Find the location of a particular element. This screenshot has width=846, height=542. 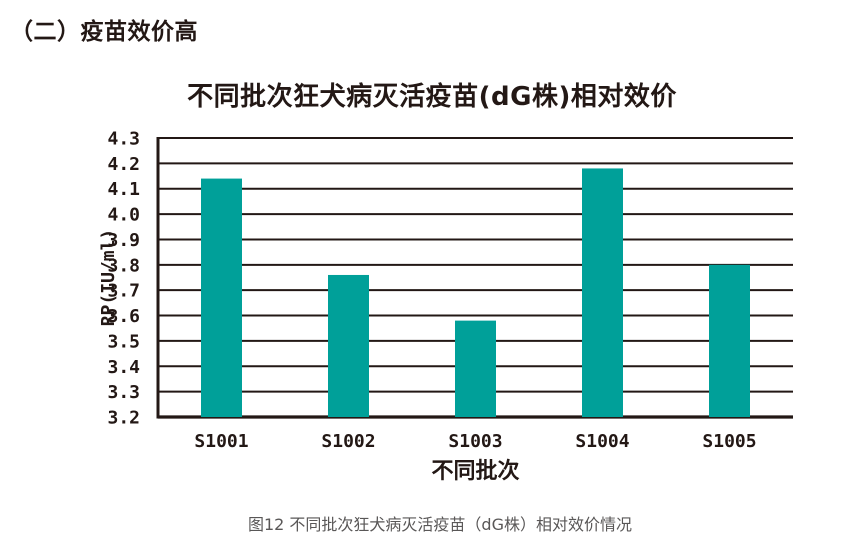

x-tick-label: S1001 is located at coordinates (221, 441).